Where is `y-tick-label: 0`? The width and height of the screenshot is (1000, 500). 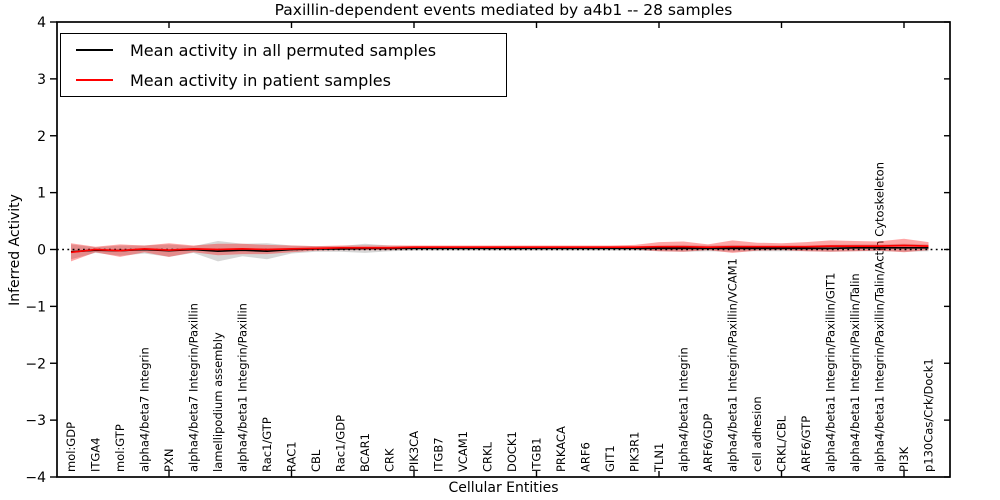 y-tick-label: 0 is located at coordinates (41, 251).